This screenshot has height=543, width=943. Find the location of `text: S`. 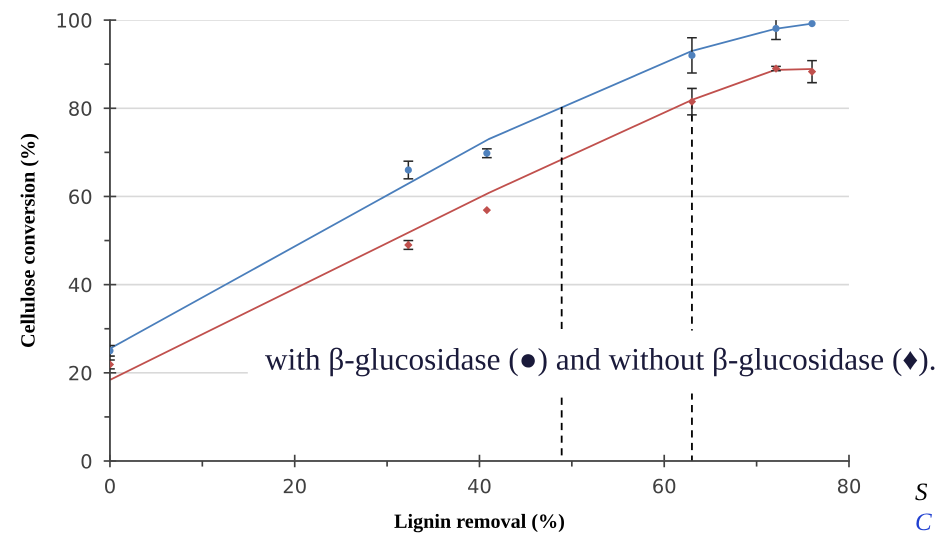

text: S is located at coordinates (921, 491).